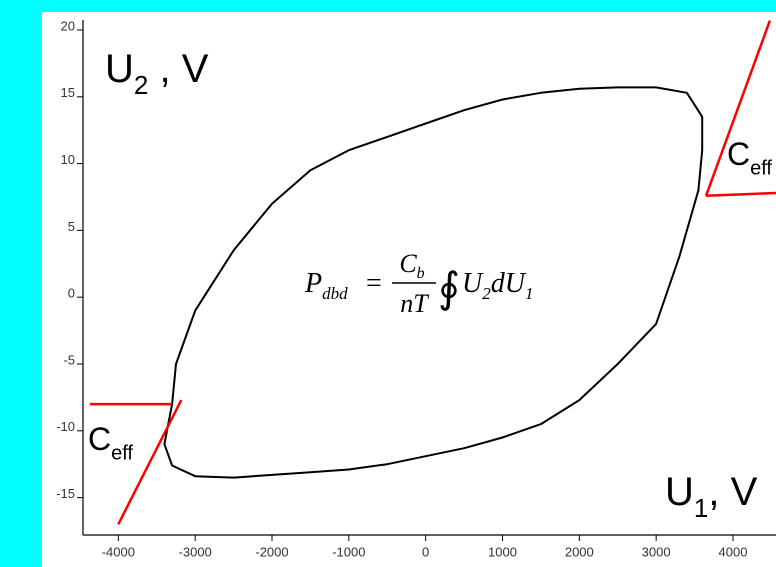 This screenshot has height=567, width=776. I want to click on x-tick-label: 4000, so click(733, 551).